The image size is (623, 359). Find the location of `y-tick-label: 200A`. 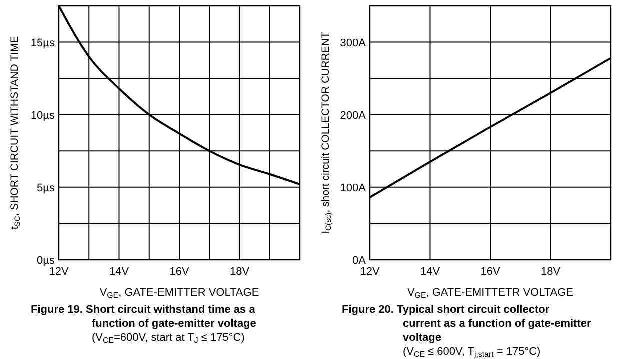

y-tick-label: 200A is located at coordinates (353, 116).